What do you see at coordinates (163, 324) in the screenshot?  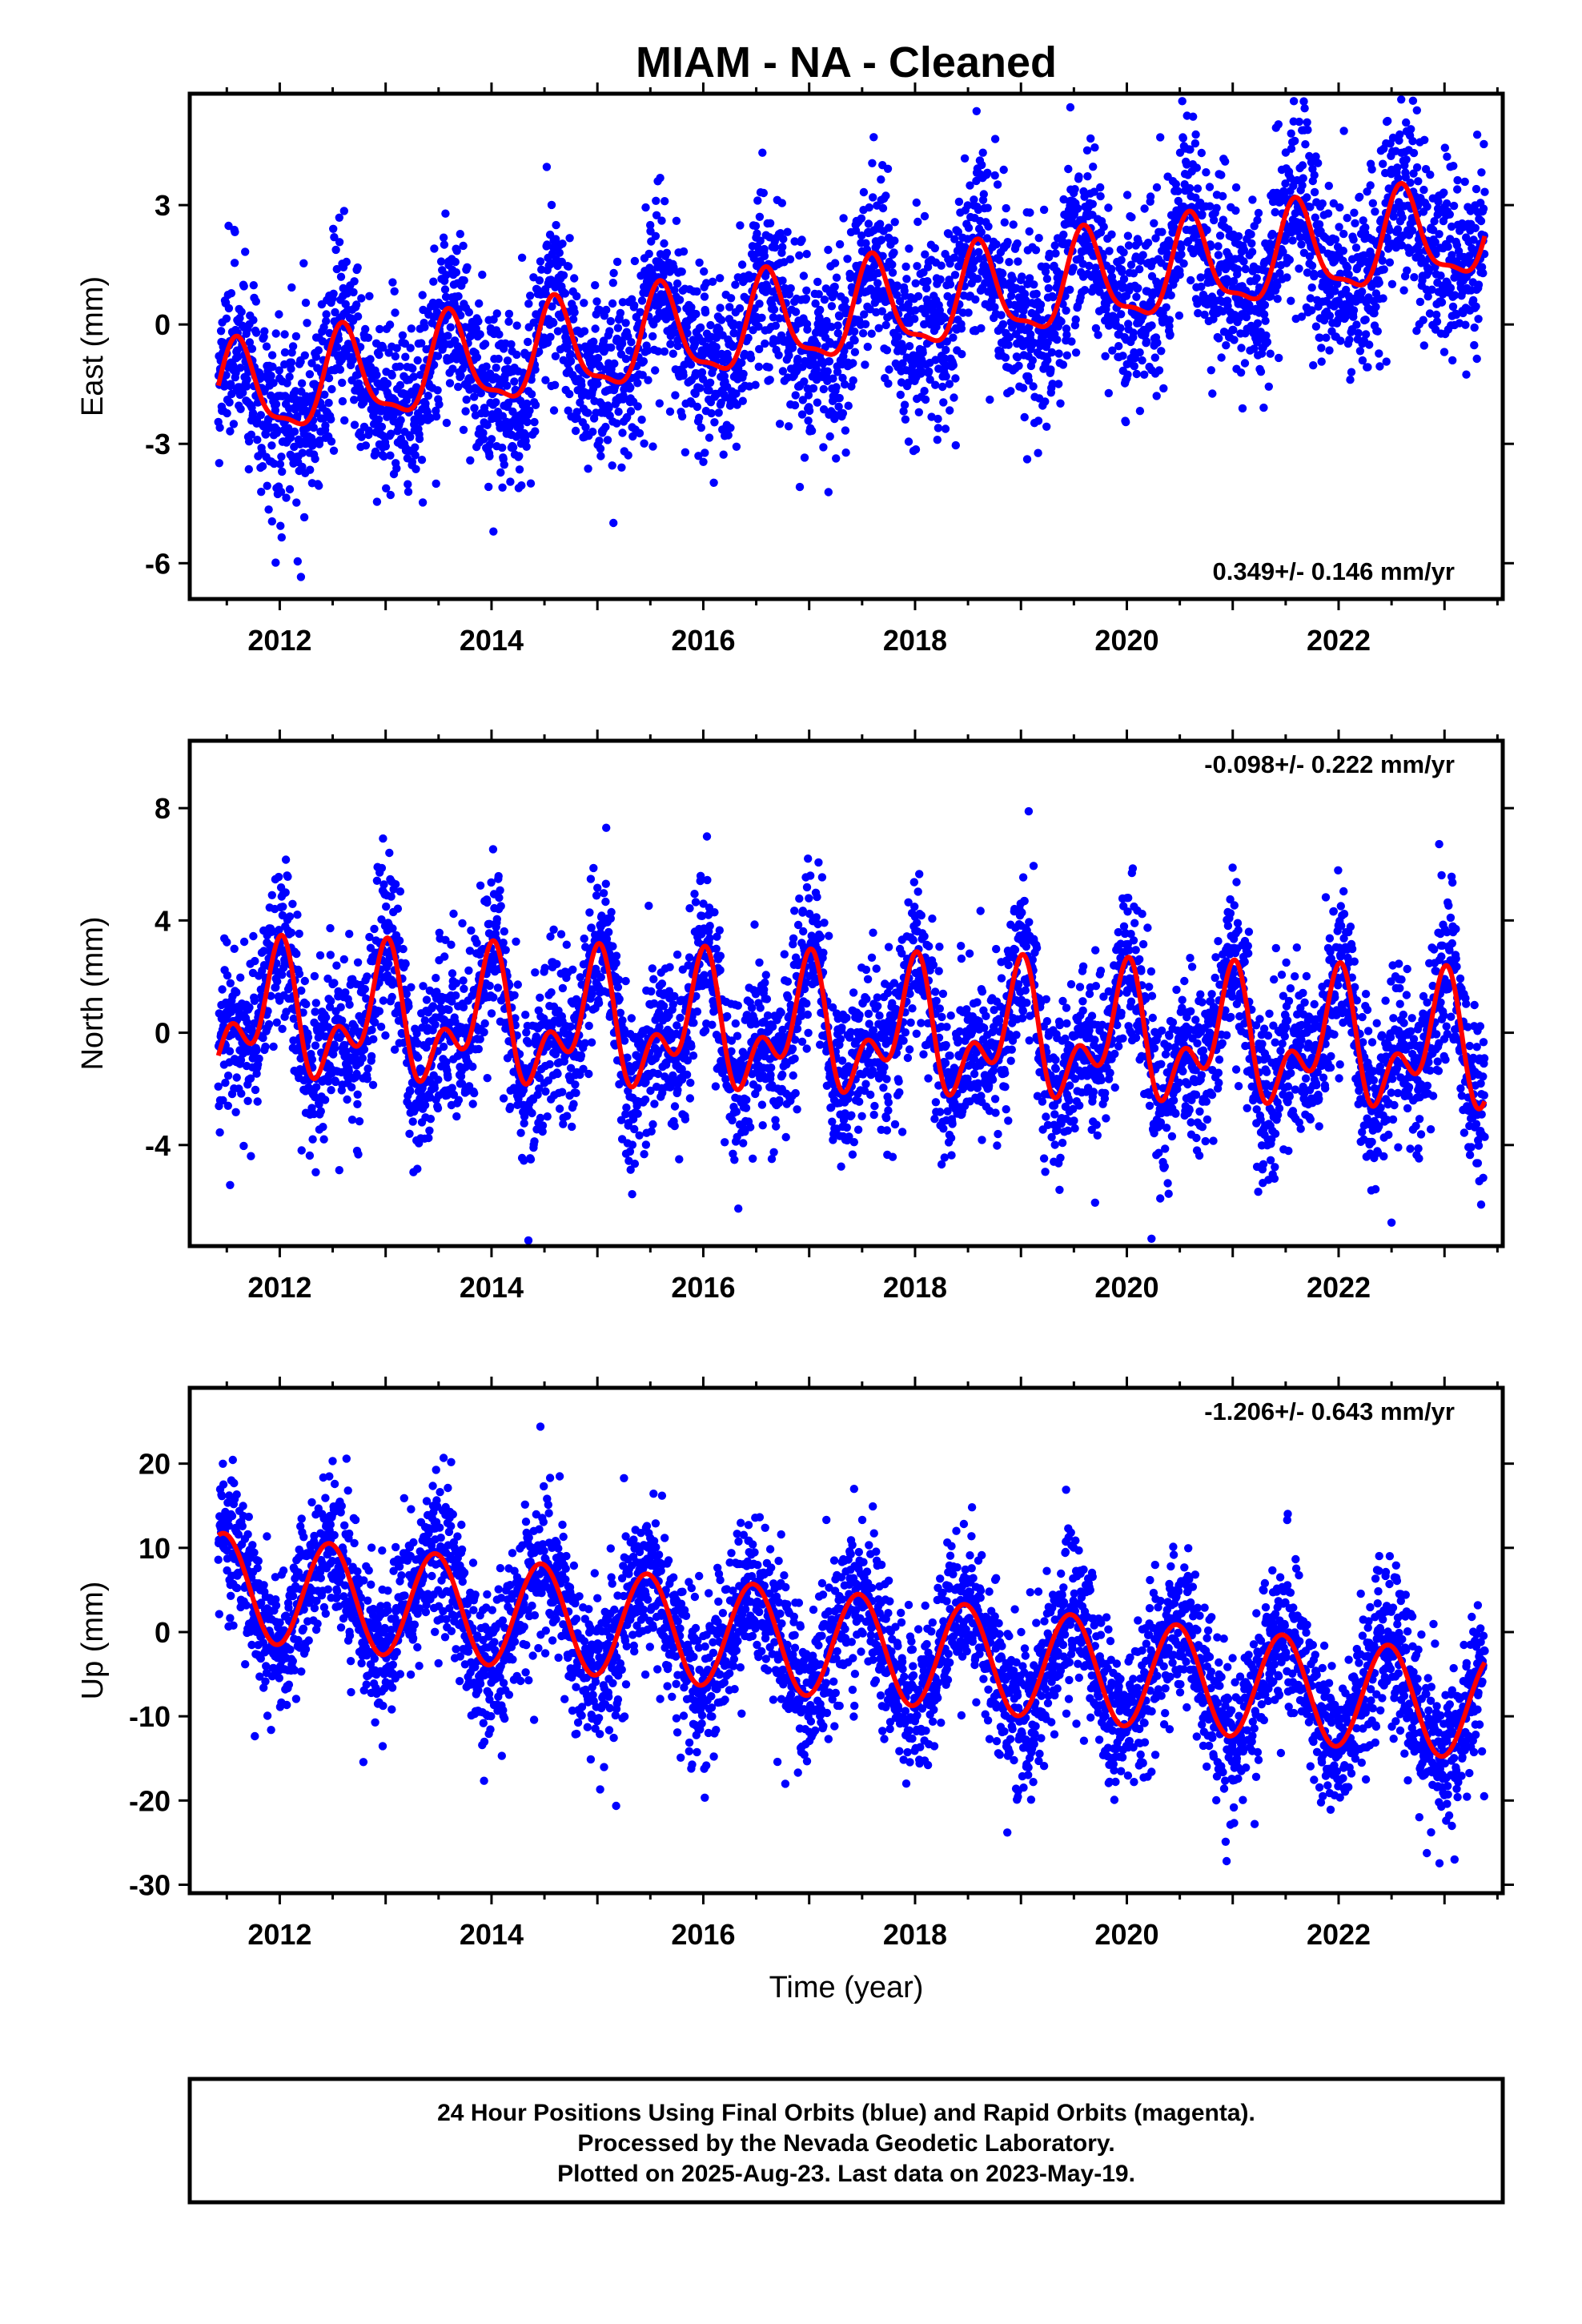 I see `y-tick-label: 0` at bounding box center [163, 324].